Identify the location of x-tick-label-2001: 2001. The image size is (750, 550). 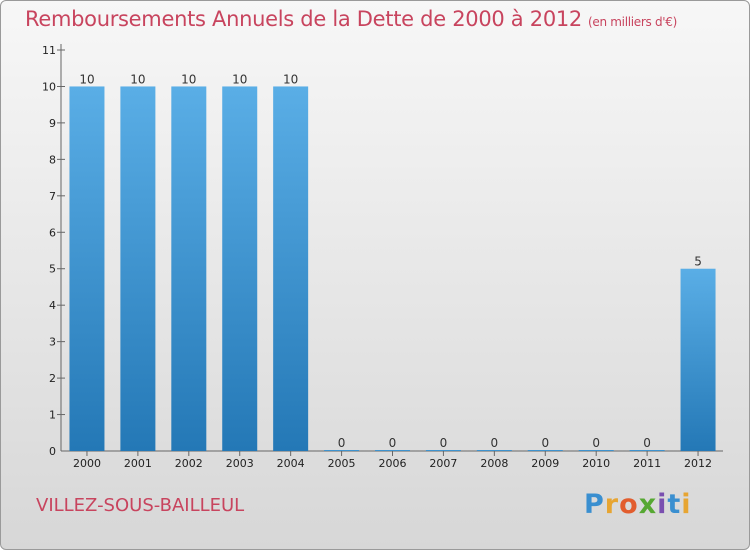
(138, 463).